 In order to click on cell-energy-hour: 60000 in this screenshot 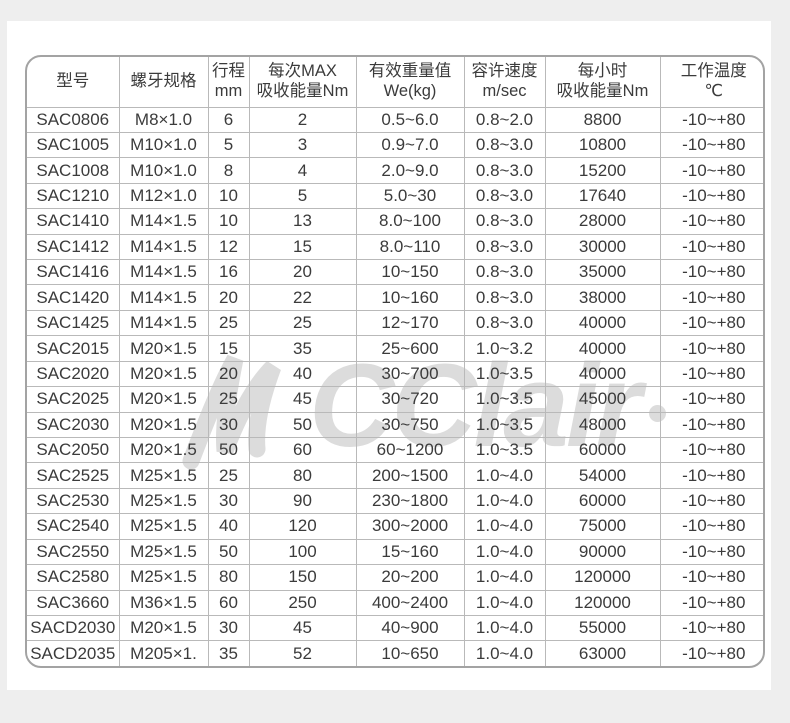, I will do `click(602, 500)`.